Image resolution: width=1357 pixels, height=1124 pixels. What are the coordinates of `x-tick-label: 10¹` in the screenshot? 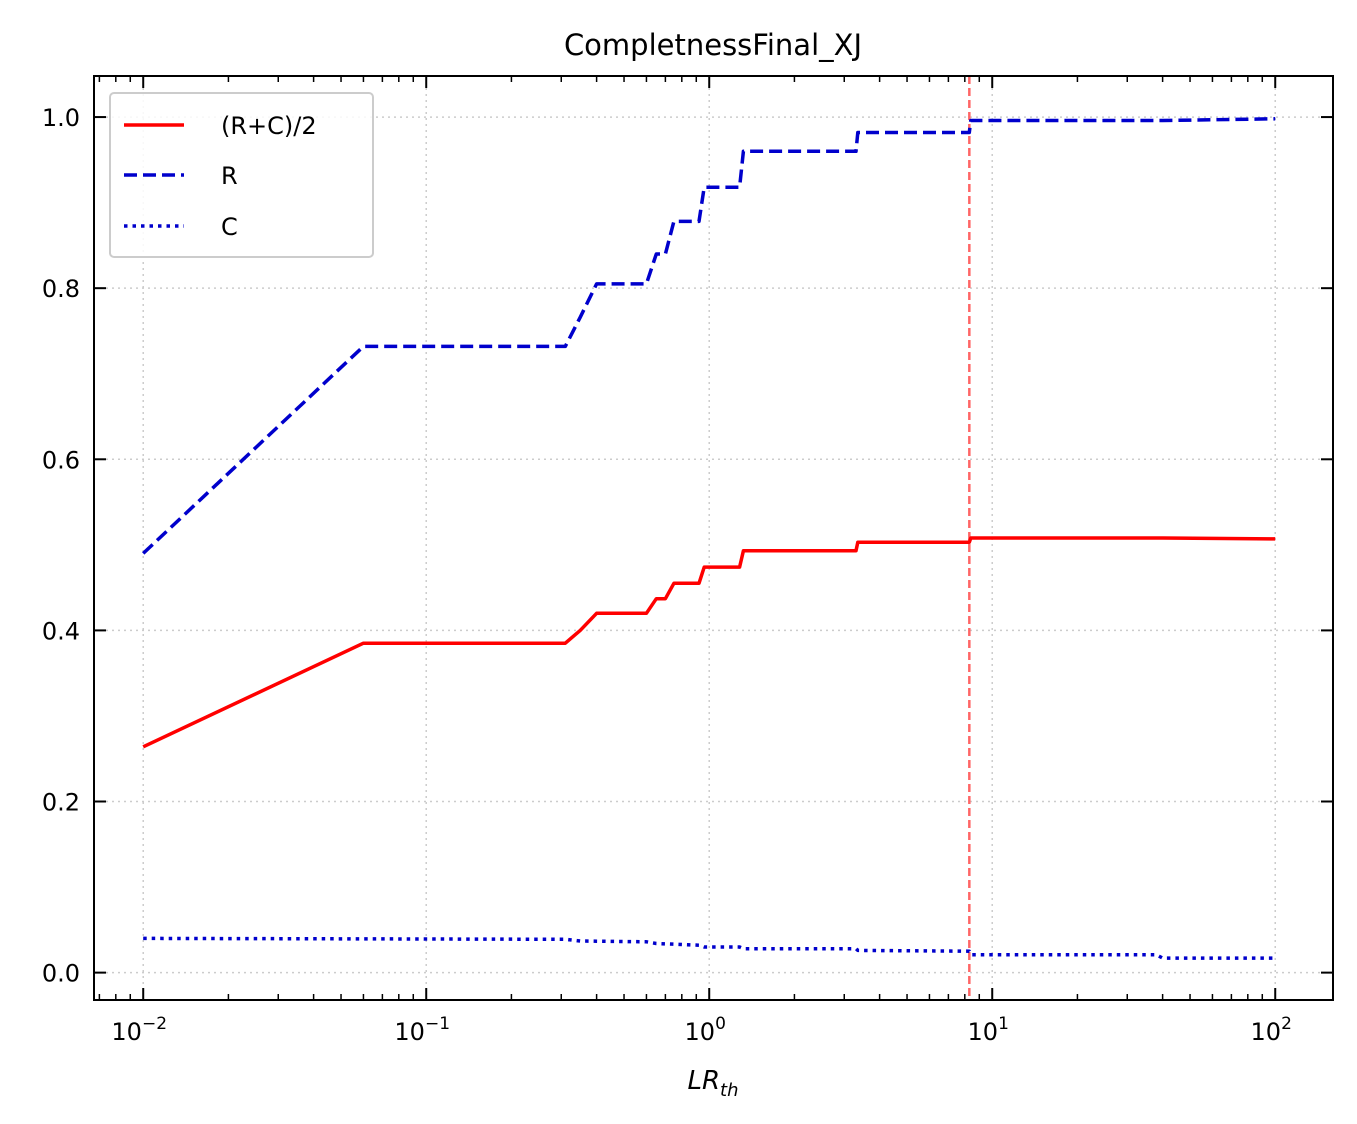 It's located at (988, 1030).